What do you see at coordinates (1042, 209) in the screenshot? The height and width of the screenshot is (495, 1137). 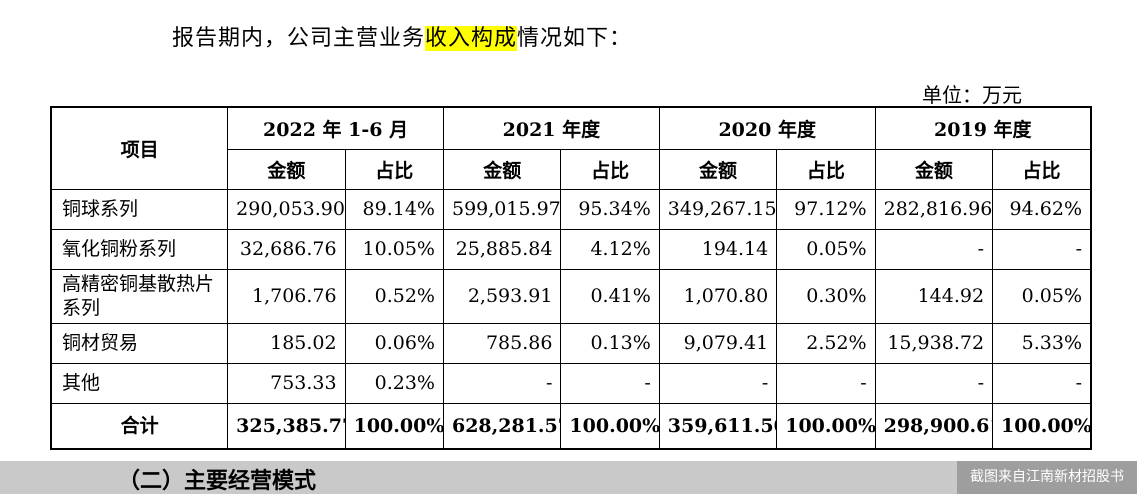 I see `ratio-cell: 94.62%` at bounding box center [1042, 209].